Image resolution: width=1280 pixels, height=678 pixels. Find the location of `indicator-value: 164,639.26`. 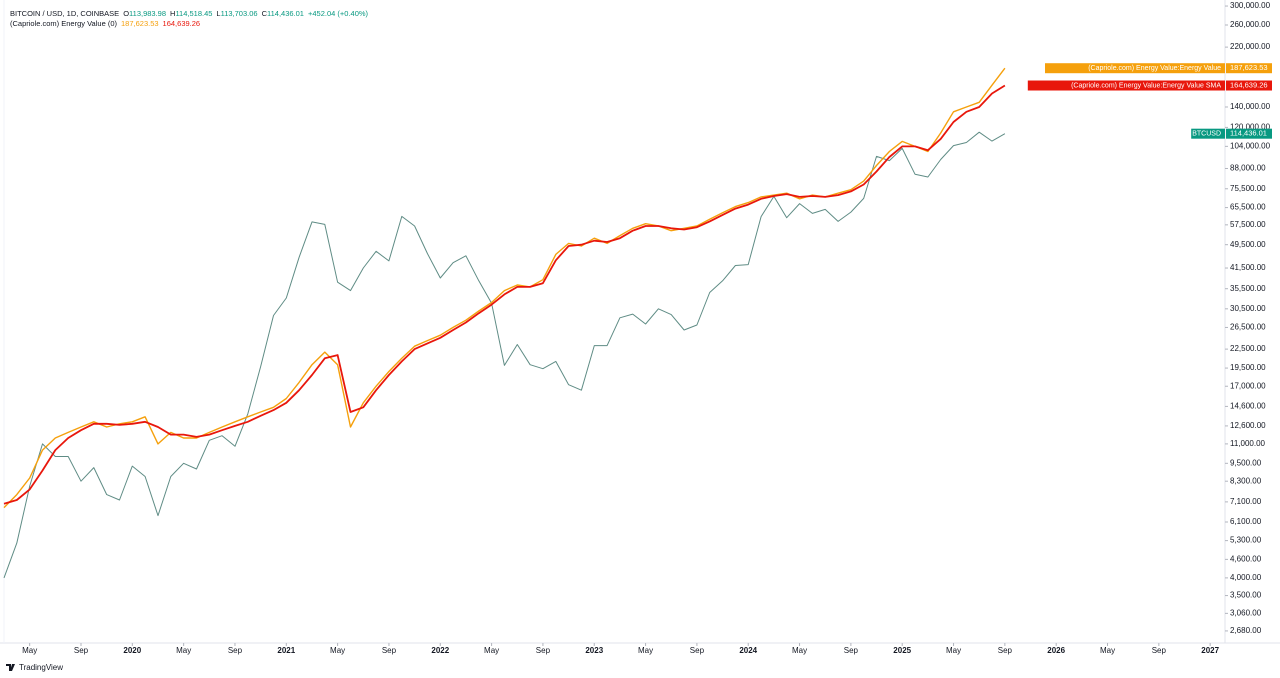

indicator-value: 164,639.26 is located at coordinates (182, 23).